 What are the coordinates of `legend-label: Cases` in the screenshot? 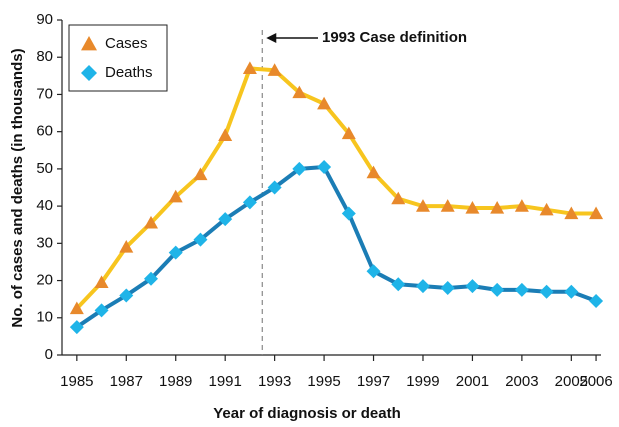 It's located at (126, 43).